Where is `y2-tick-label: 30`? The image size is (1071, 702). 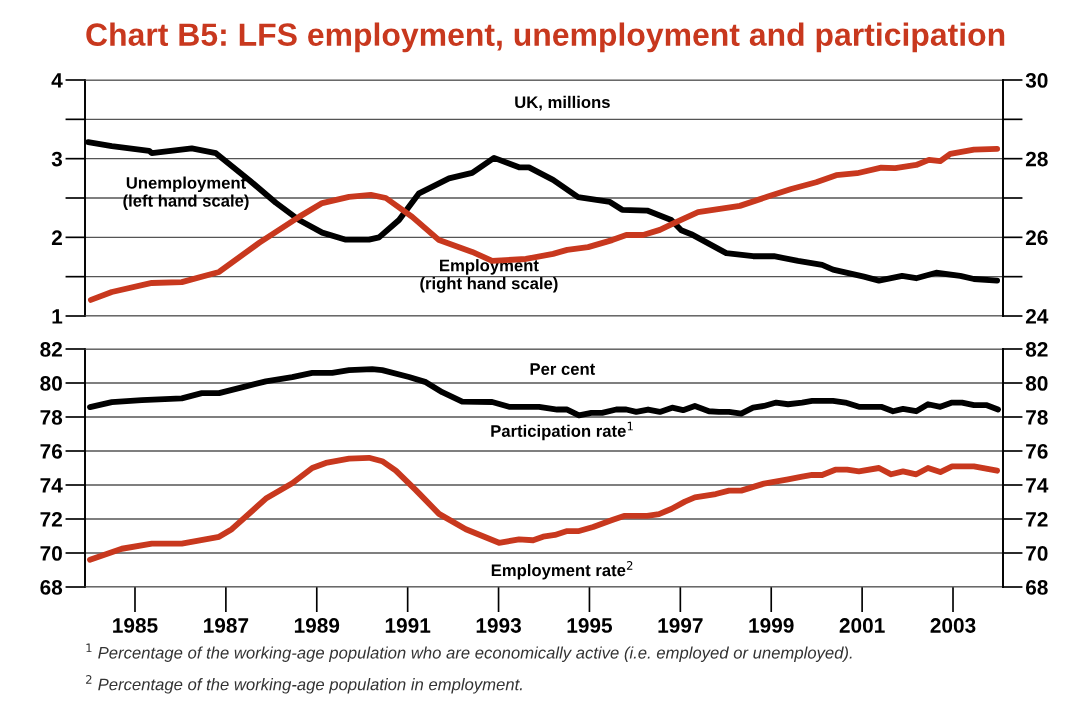 y2-tick-label: 30 is located at coordinates (1036, 80).